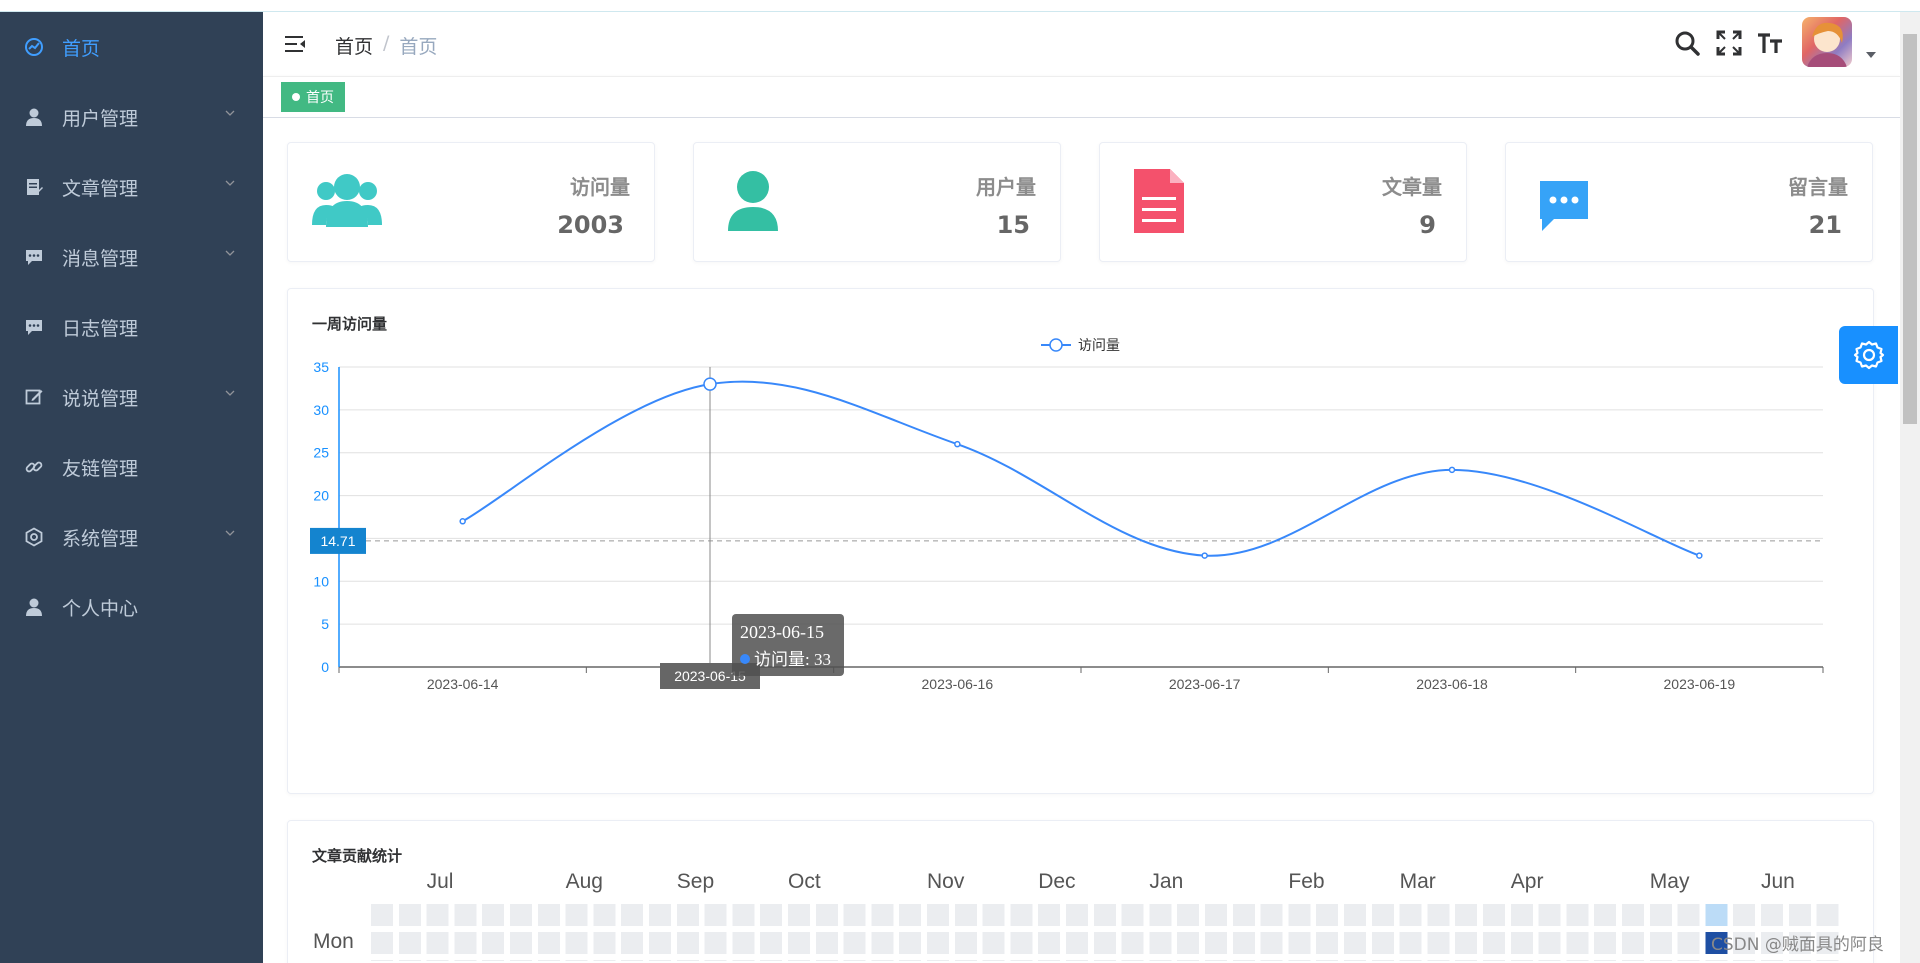 This screenshot has height=963, width=1920. Describe the element at coordinates (1868, 355) in the screenshot. I see `settings-button` at that location.